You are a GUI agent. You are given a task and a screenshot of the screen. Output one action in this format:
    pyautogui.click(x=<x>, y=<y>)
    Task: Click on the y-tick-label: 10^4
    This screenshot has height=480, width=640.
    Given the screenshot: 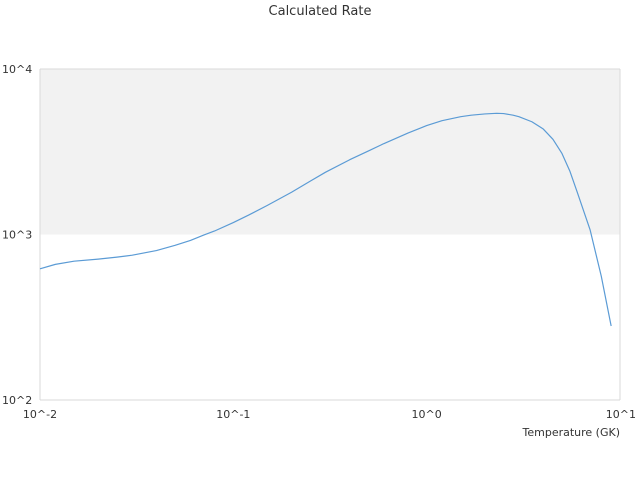 What is the action you would take?
    pyautogui.click(x=17, y=69)
    